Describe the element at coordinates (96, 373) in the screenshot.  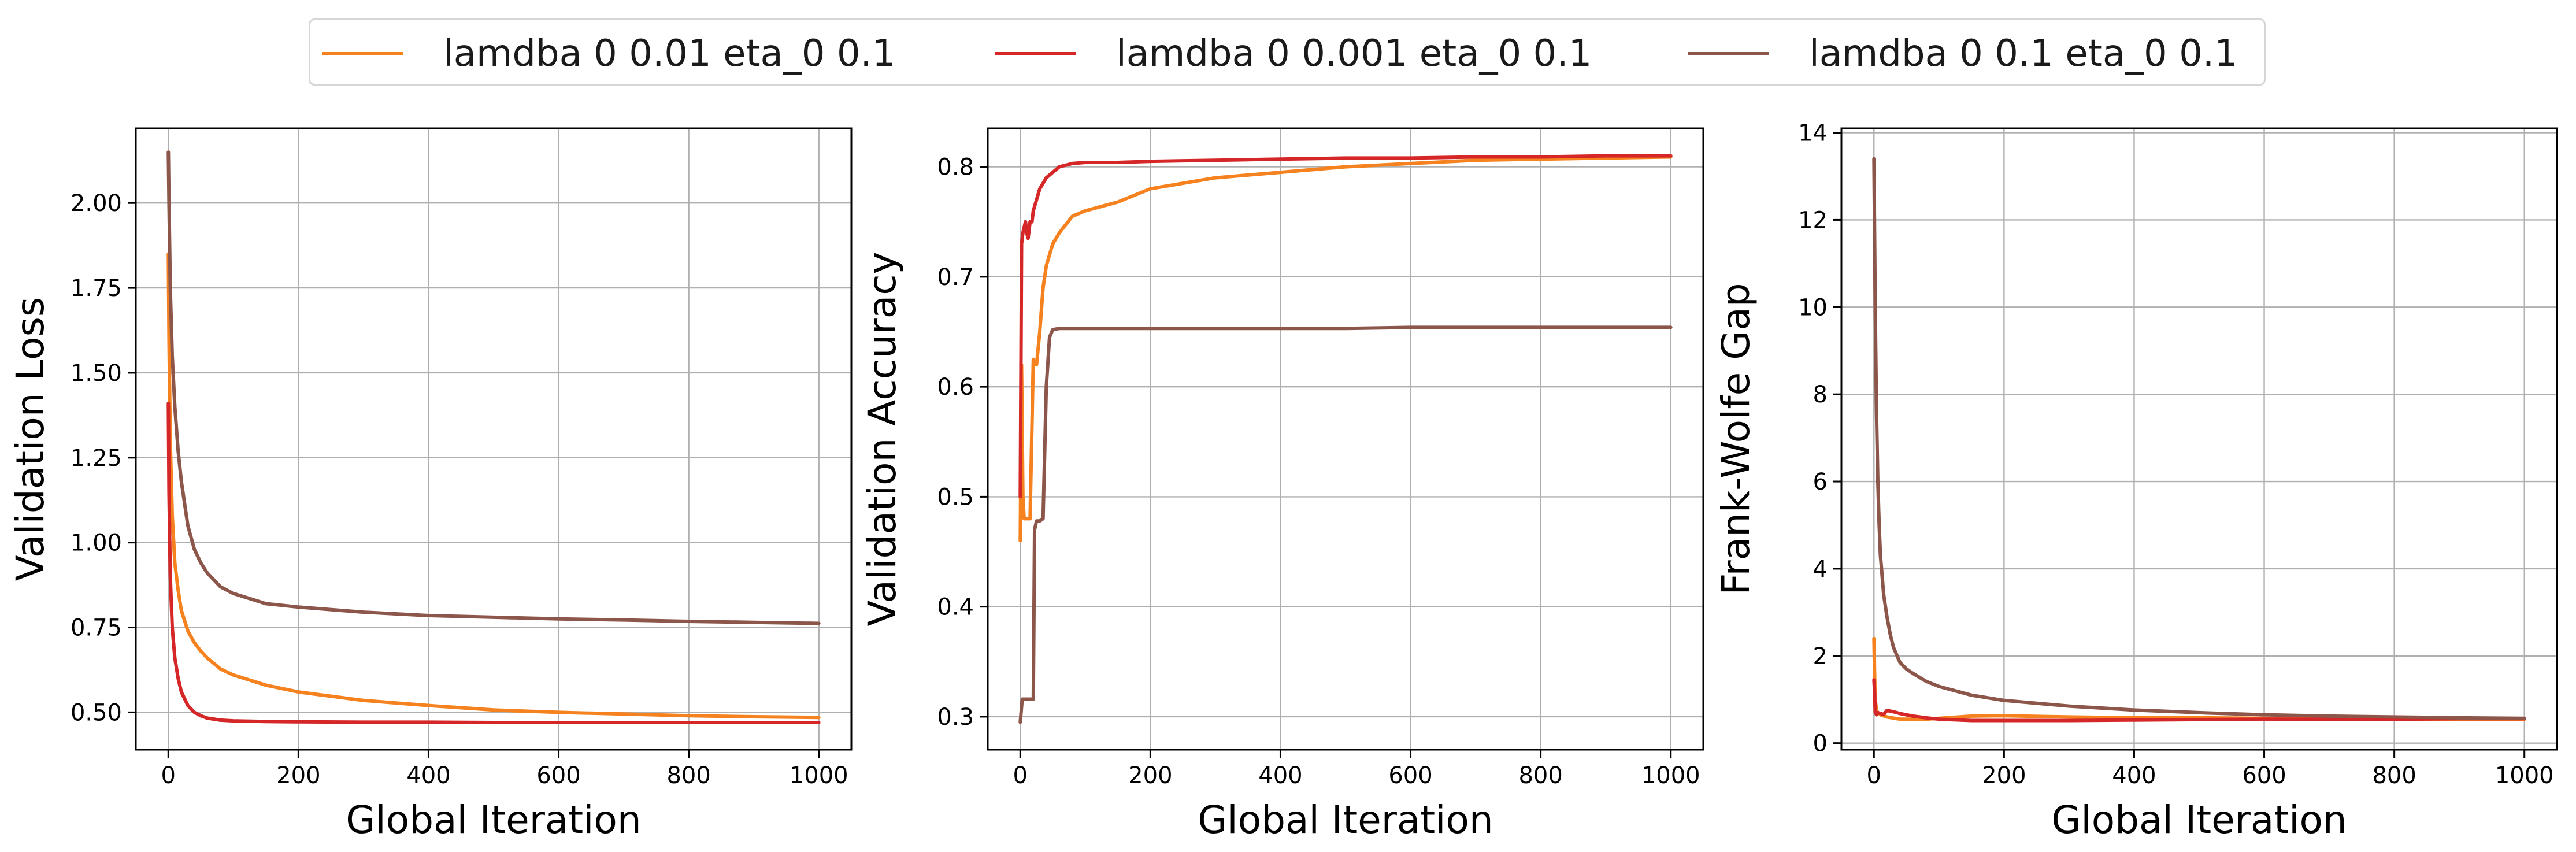
I see `y-tick-label: 1.50` at that location.